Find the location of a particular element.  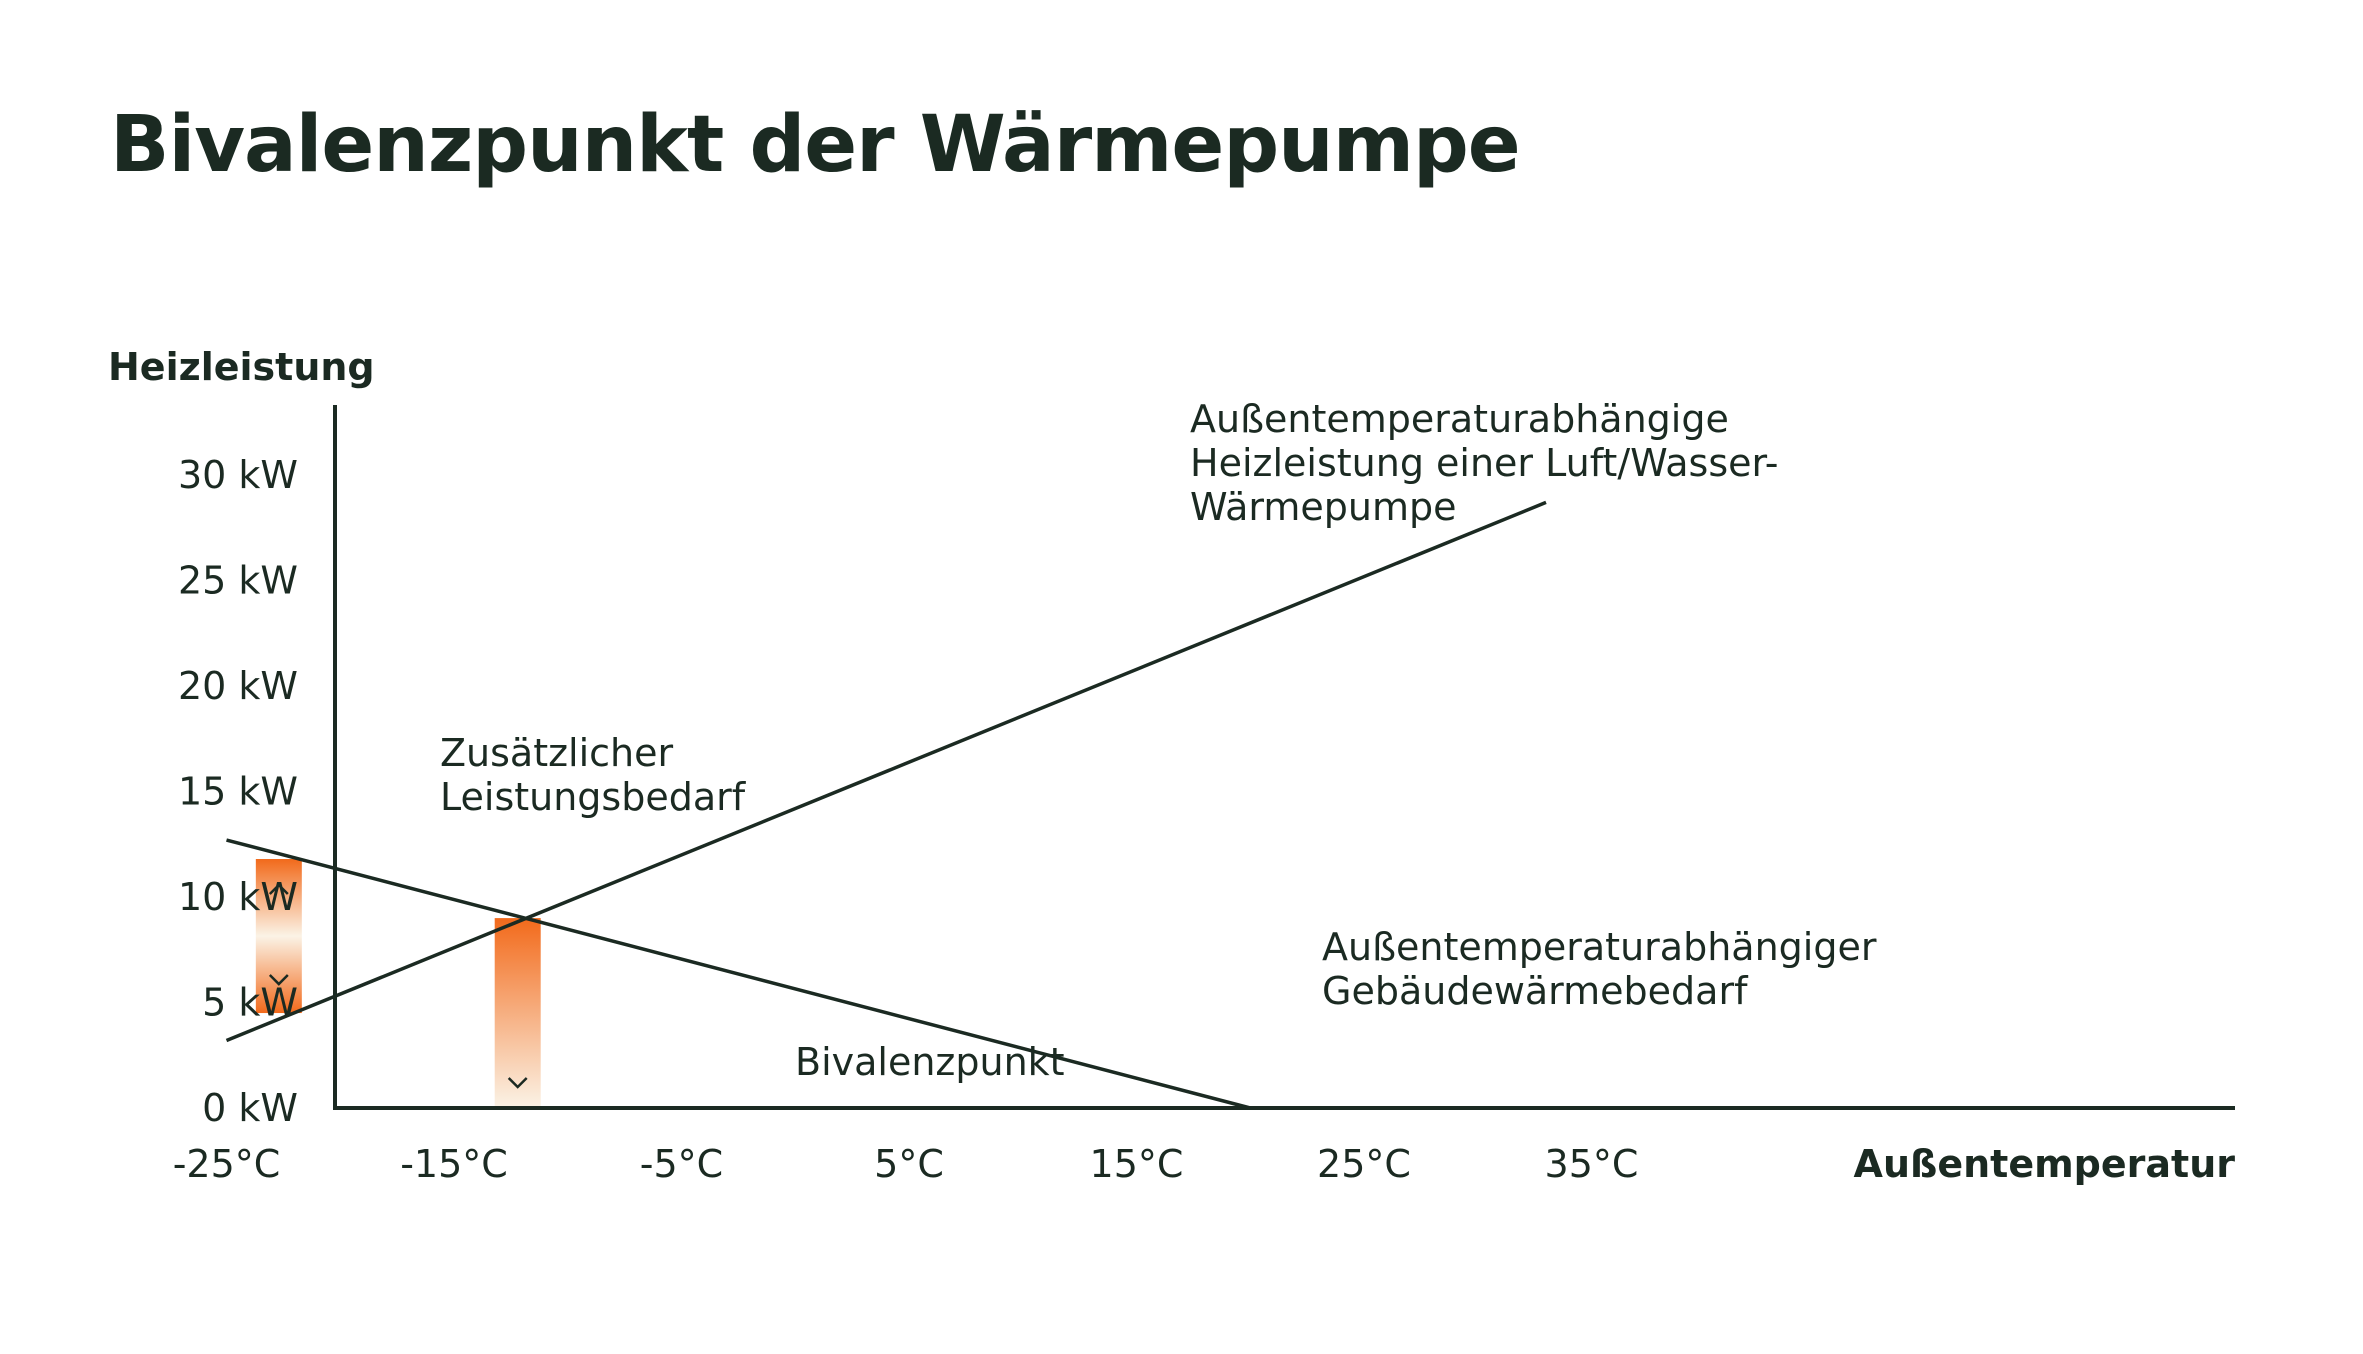

y-tick-label: 5 kW is located at coordinates (250, 1003).